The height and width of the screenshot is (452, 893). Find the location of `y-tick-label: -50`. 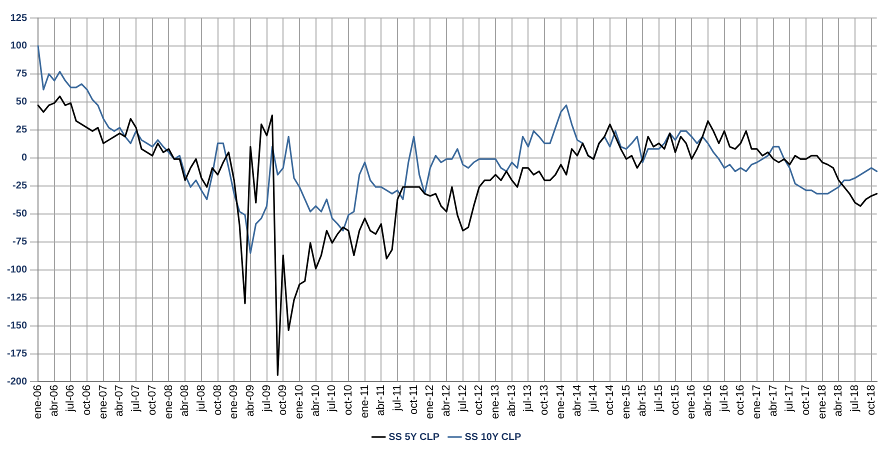

y-tick-label: -50 is located at coordinates (20, 214).